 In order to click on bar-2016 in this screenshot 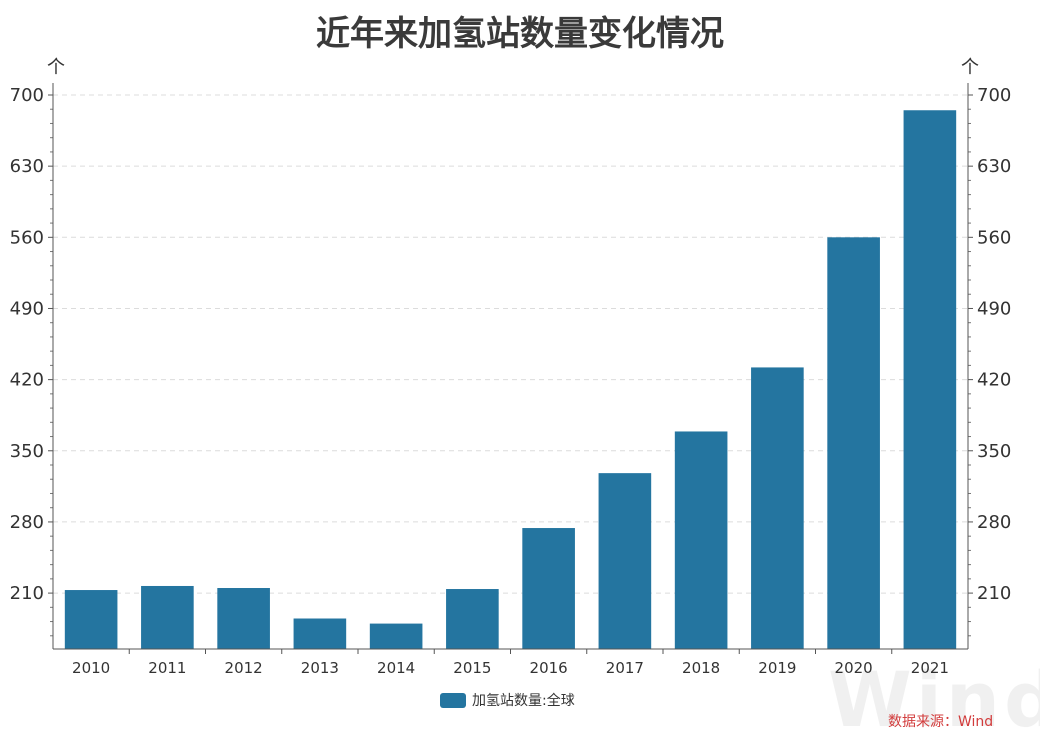, I will do `click(548, 588)`.